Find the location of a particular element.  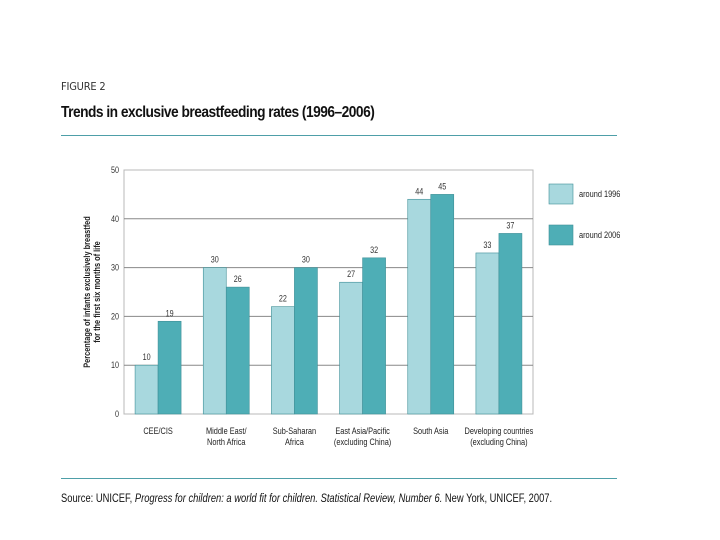

category-label: CEE/CIS is located at coordinates (158, 431).